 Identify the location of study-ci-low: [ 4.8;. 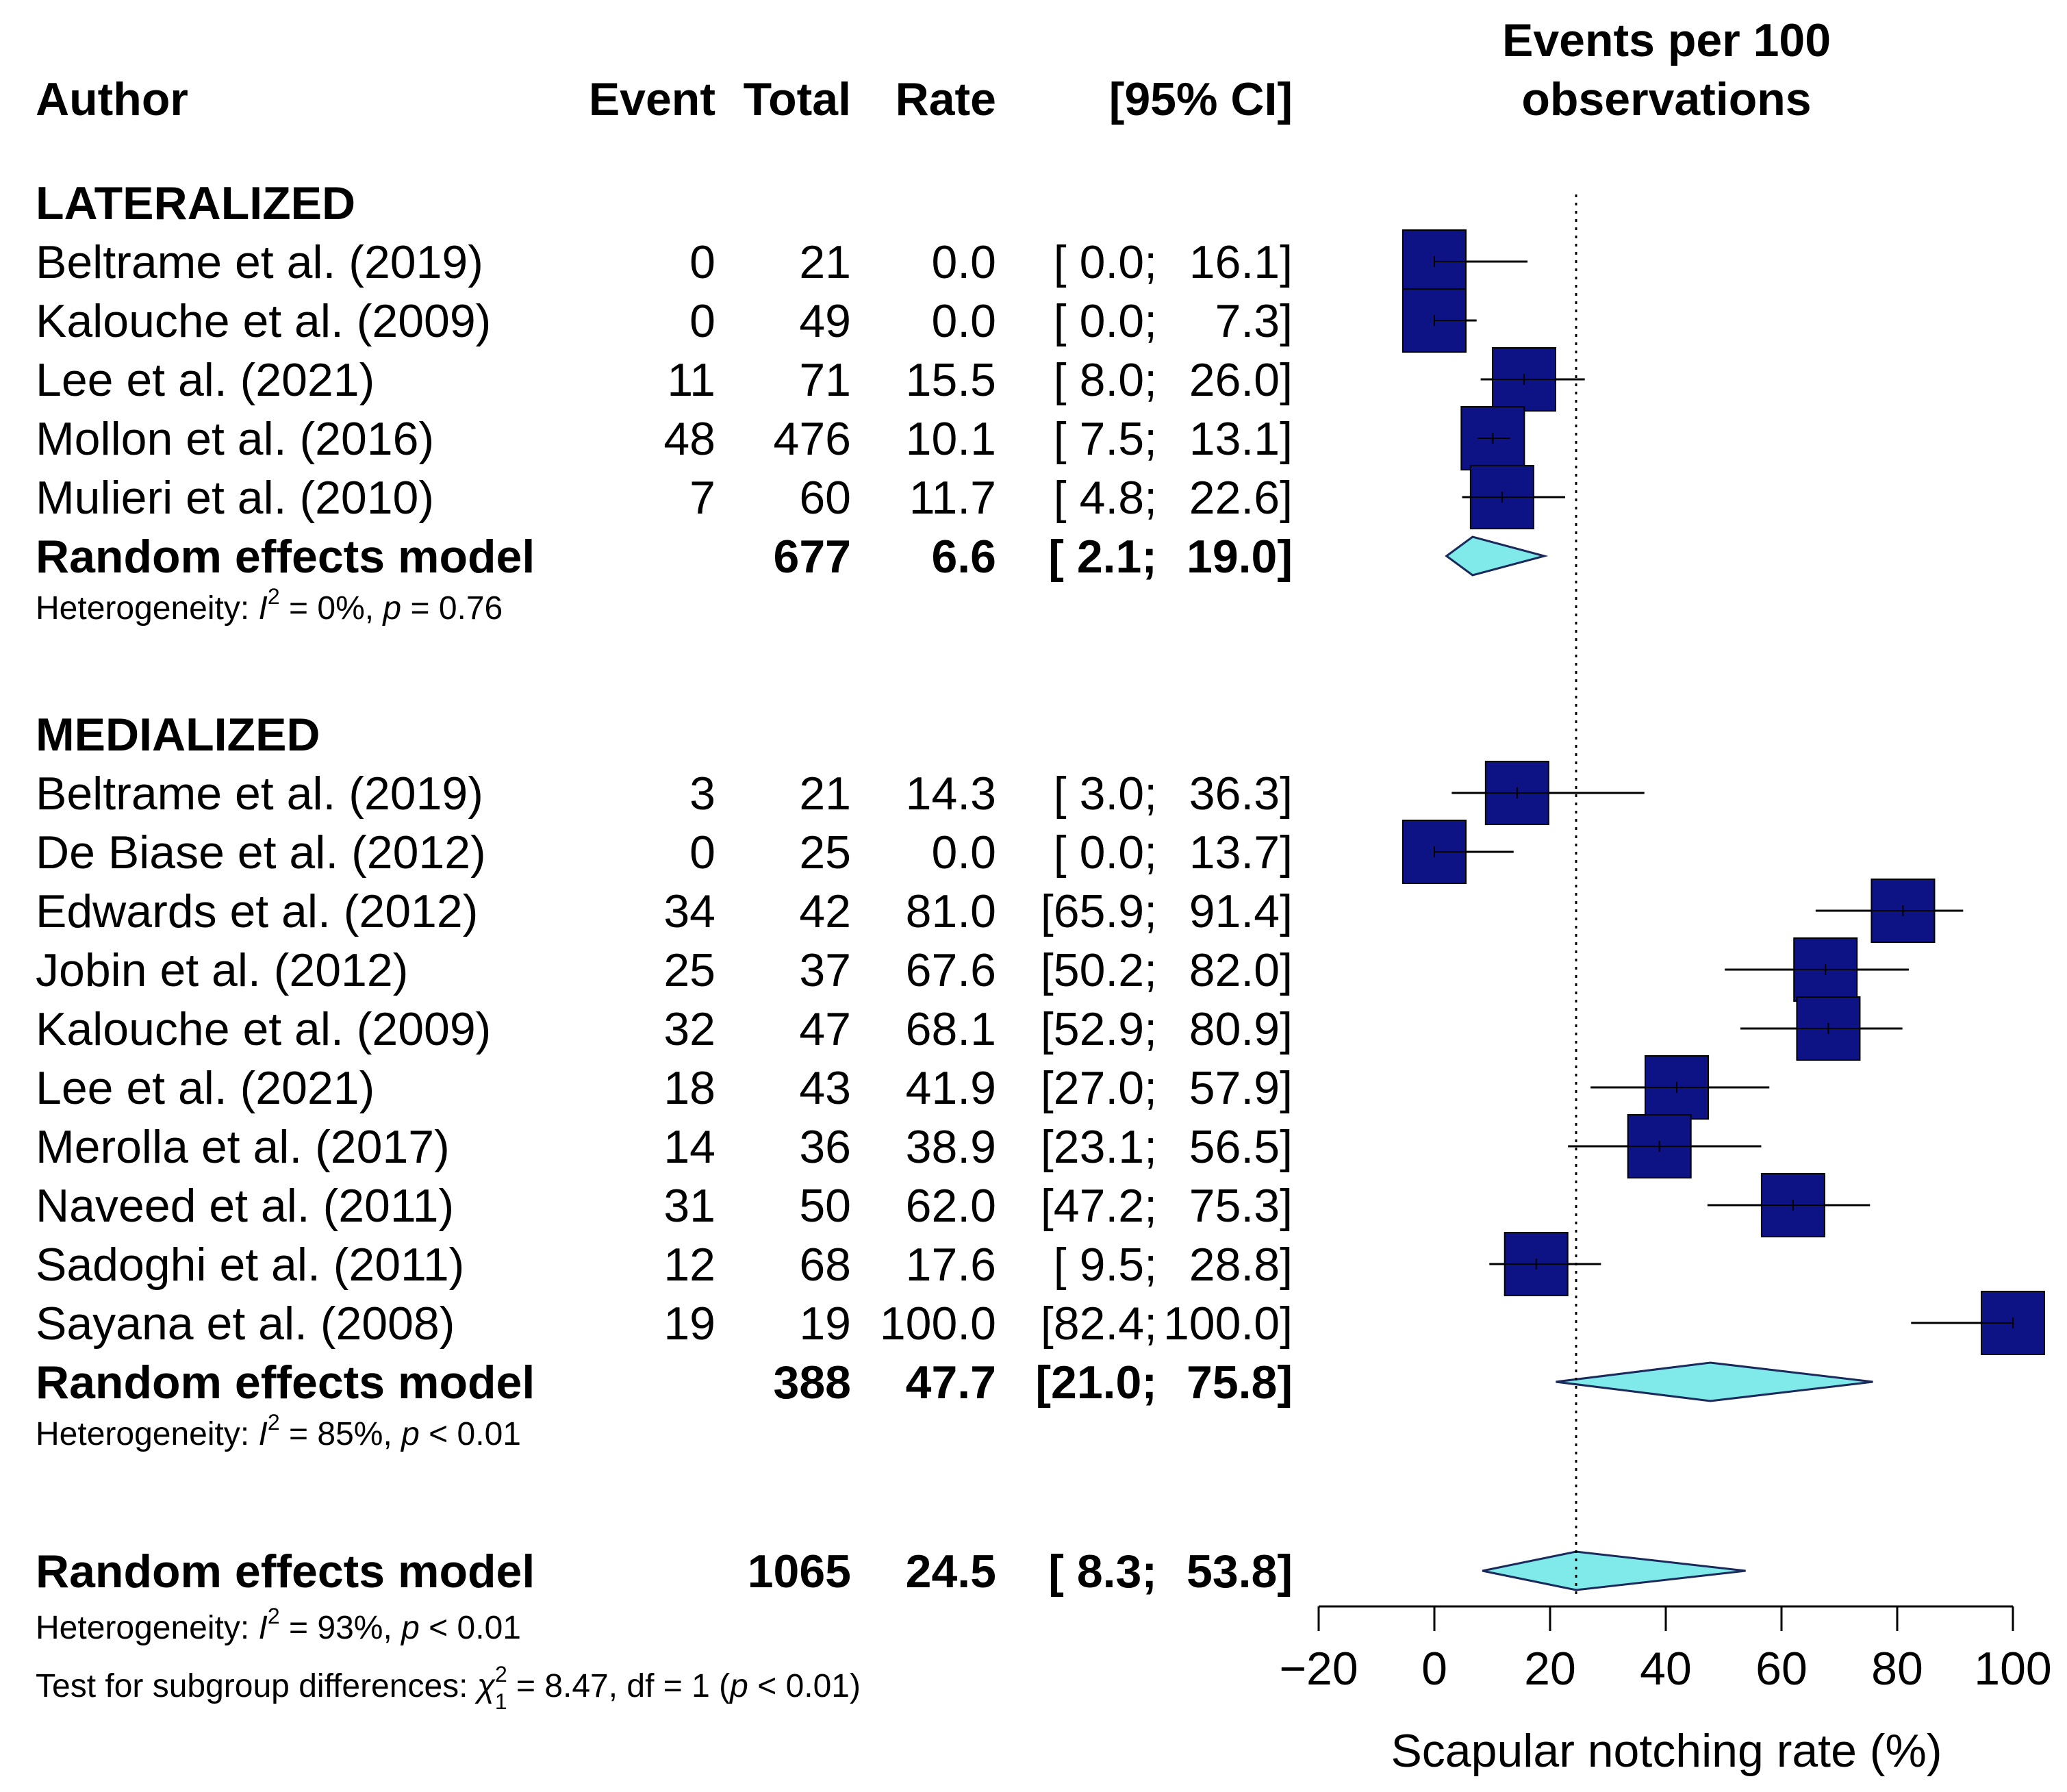
(1105, 498).